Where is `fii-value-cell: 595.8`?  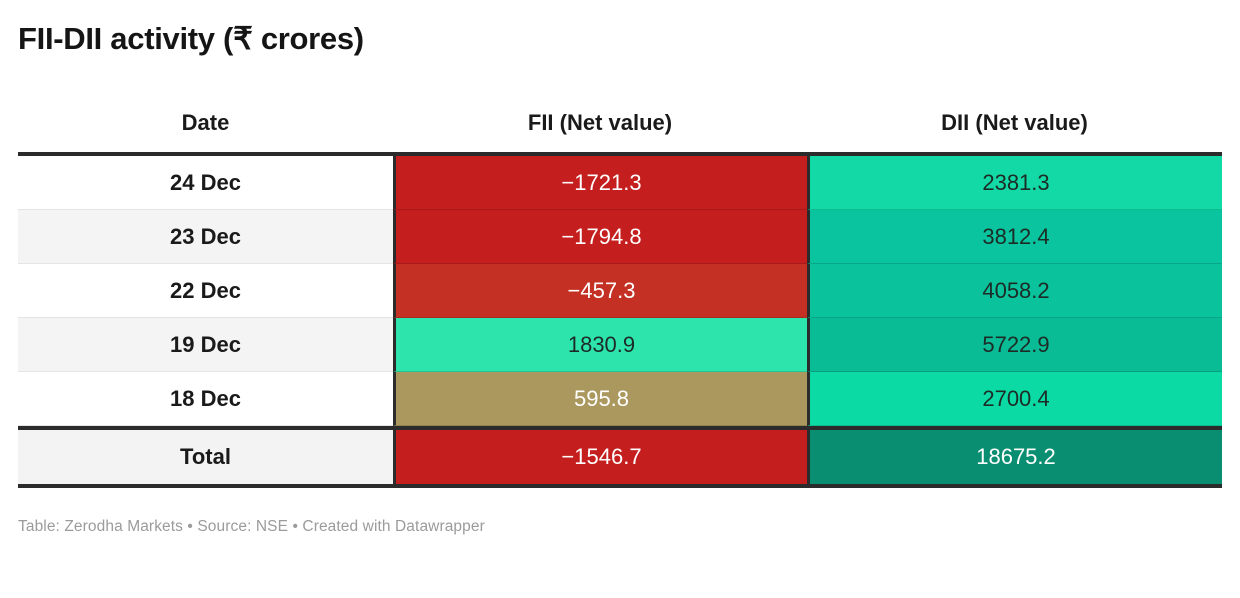 fii-value-cell: 595.8 is located at coordinates (600, 399).